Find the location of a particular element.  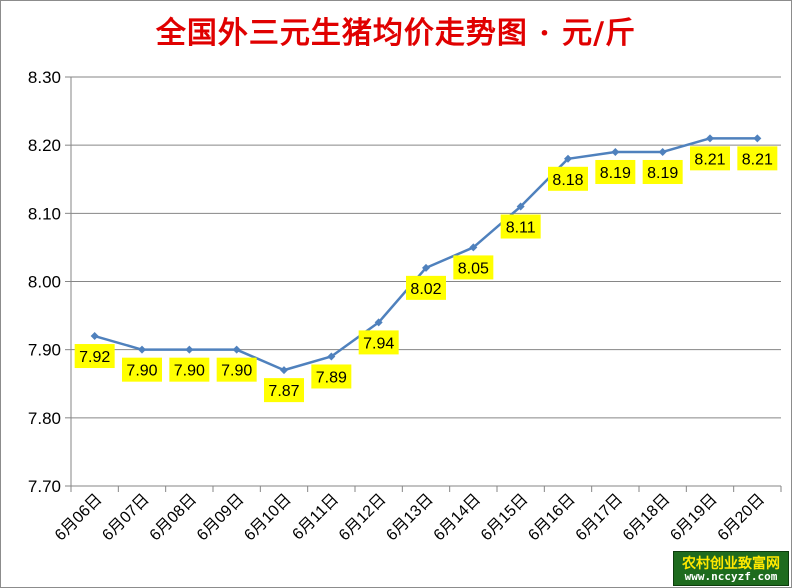

data-label: 8.18 is located at coordinates (567, 180).